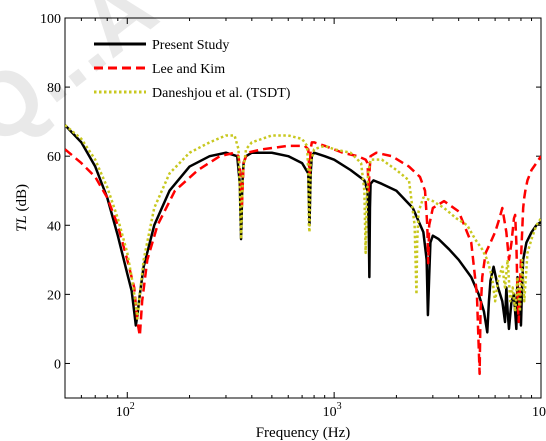 Image resolution: width=546 pixels, height=441 pixels. What do you see at coordinates (87, 82) in the screenshot?
I see `watermark: Q...A` at bounding box center [87, 82].